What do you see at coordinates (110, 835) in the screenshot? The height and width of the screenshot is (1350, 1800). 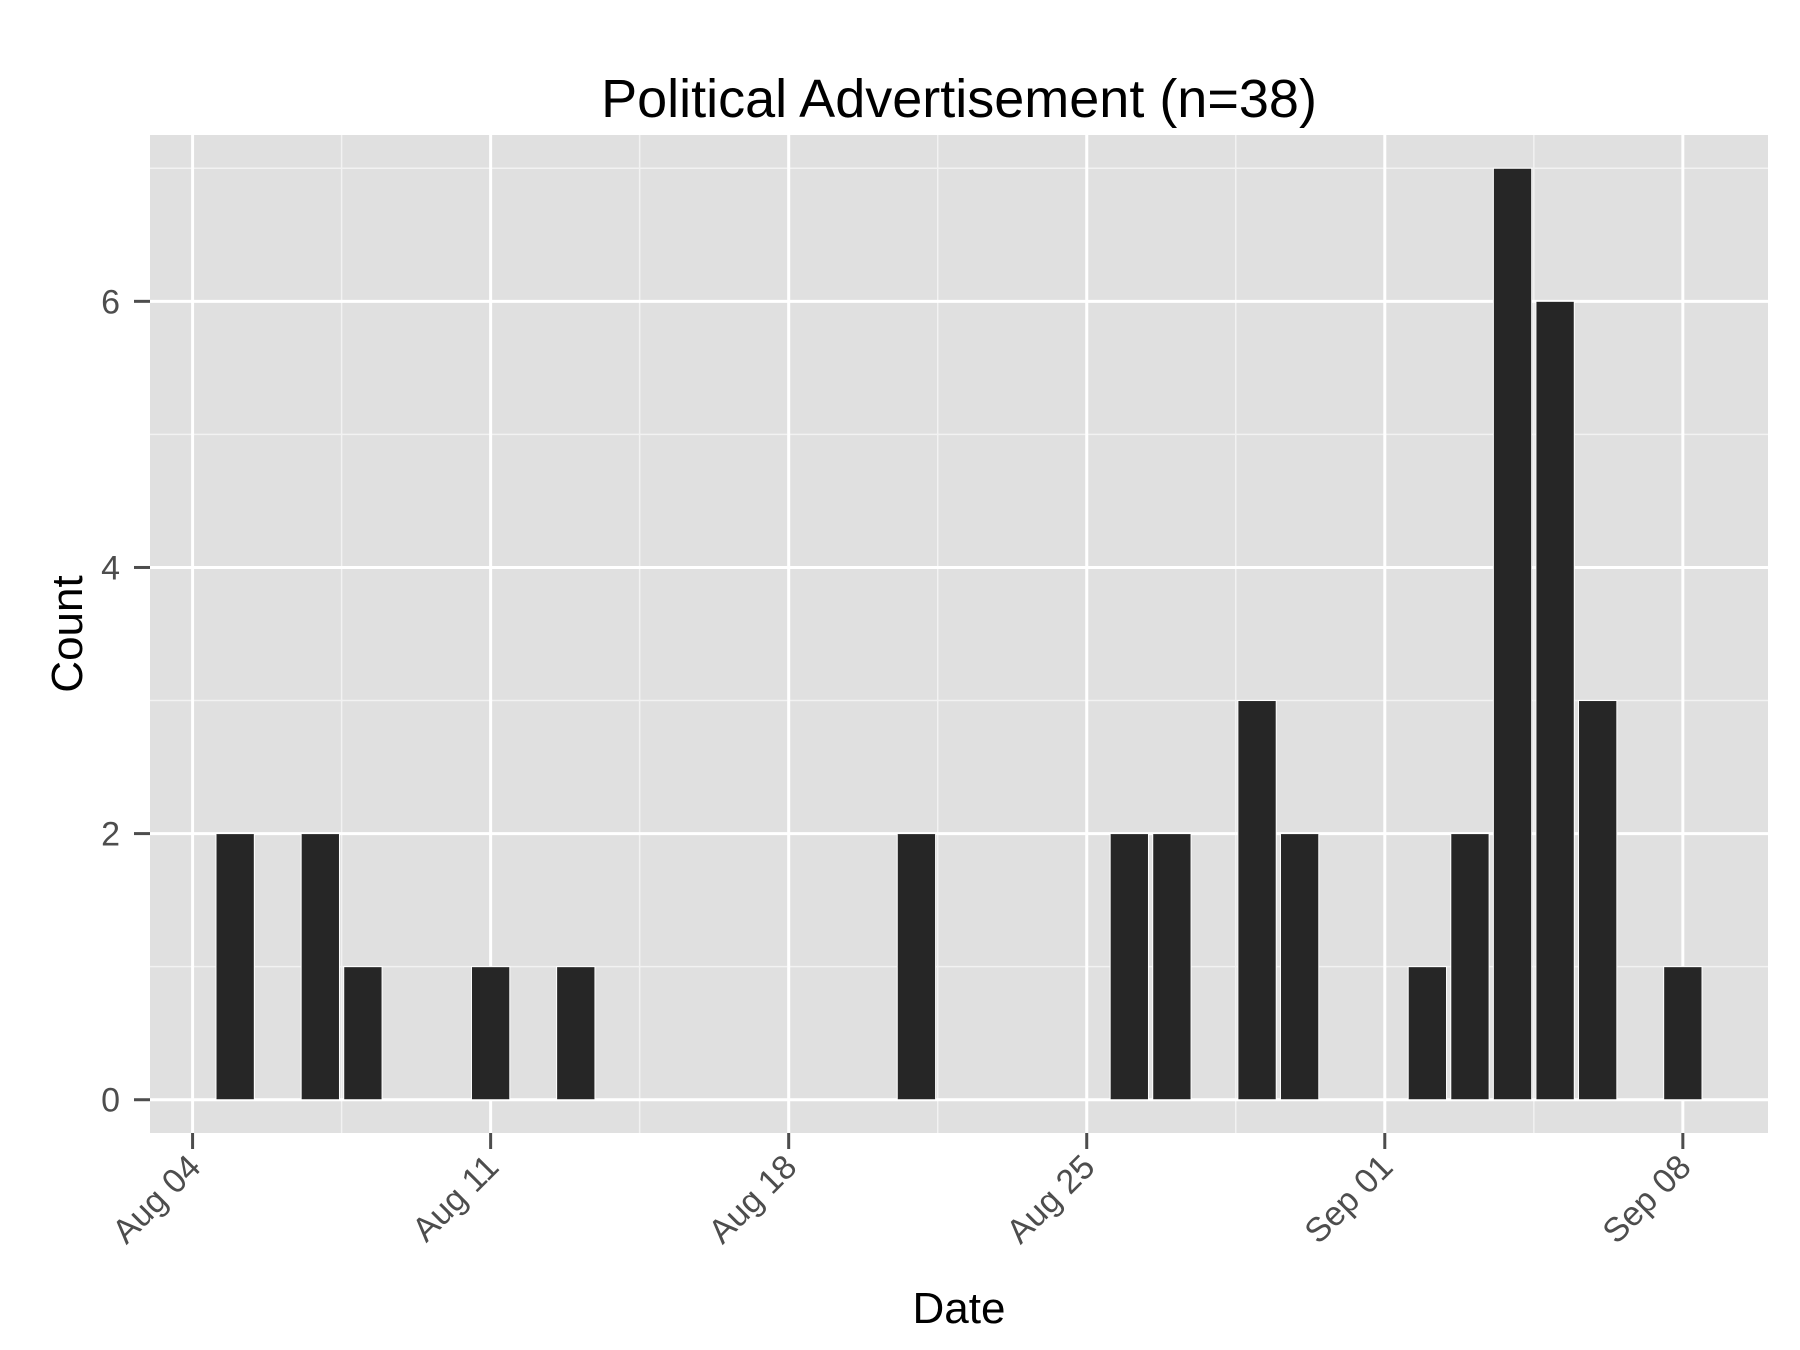 I see `y-tick-label: 2` at bounding box center [110, 835].